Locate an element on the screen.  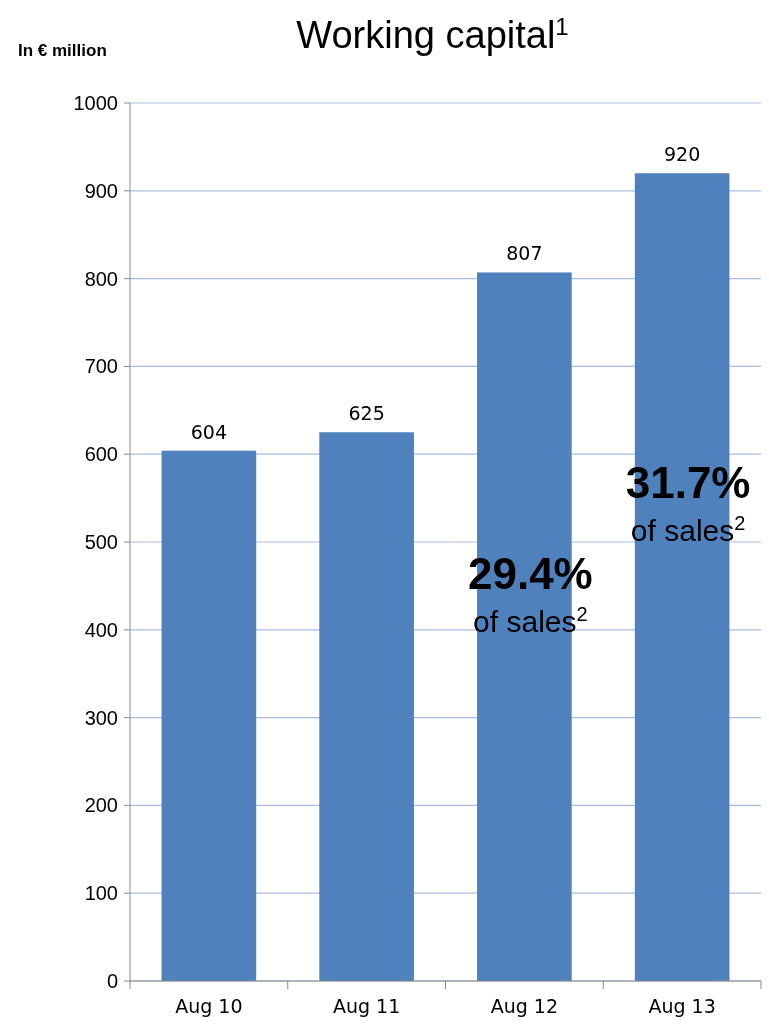
chart-title: Working capital$^{1}$ is located at coordinates (432, 34).